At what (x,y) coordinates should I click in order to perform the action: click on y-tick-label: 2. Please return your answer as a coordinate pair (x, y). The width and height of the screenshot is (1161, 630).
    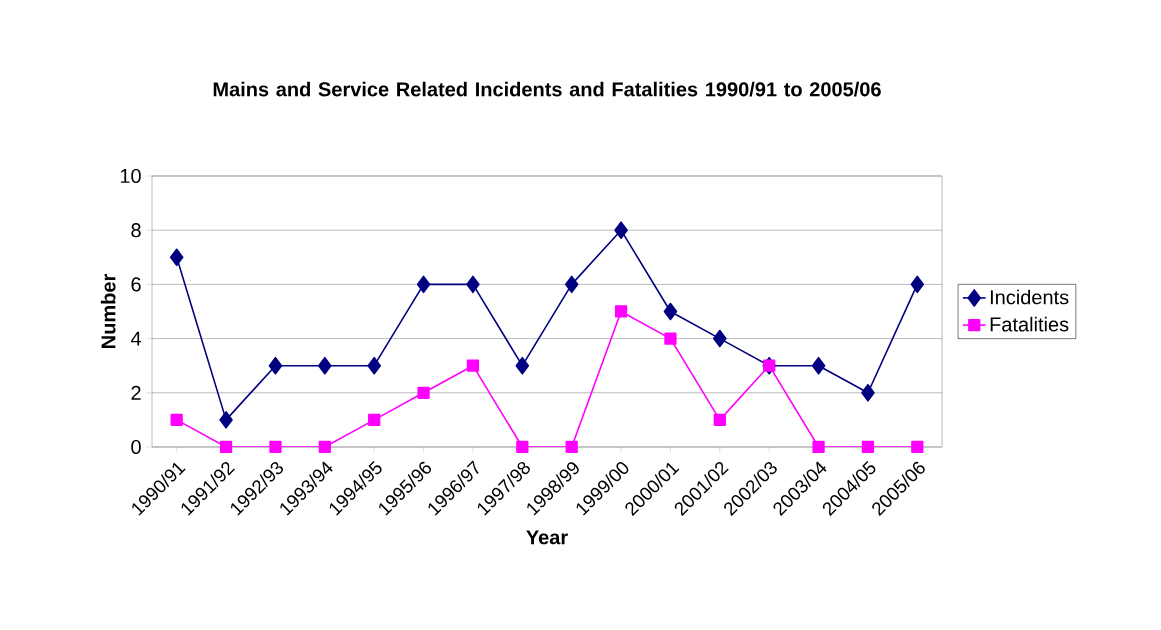
    Looking at the image, I should click on (136, 392).